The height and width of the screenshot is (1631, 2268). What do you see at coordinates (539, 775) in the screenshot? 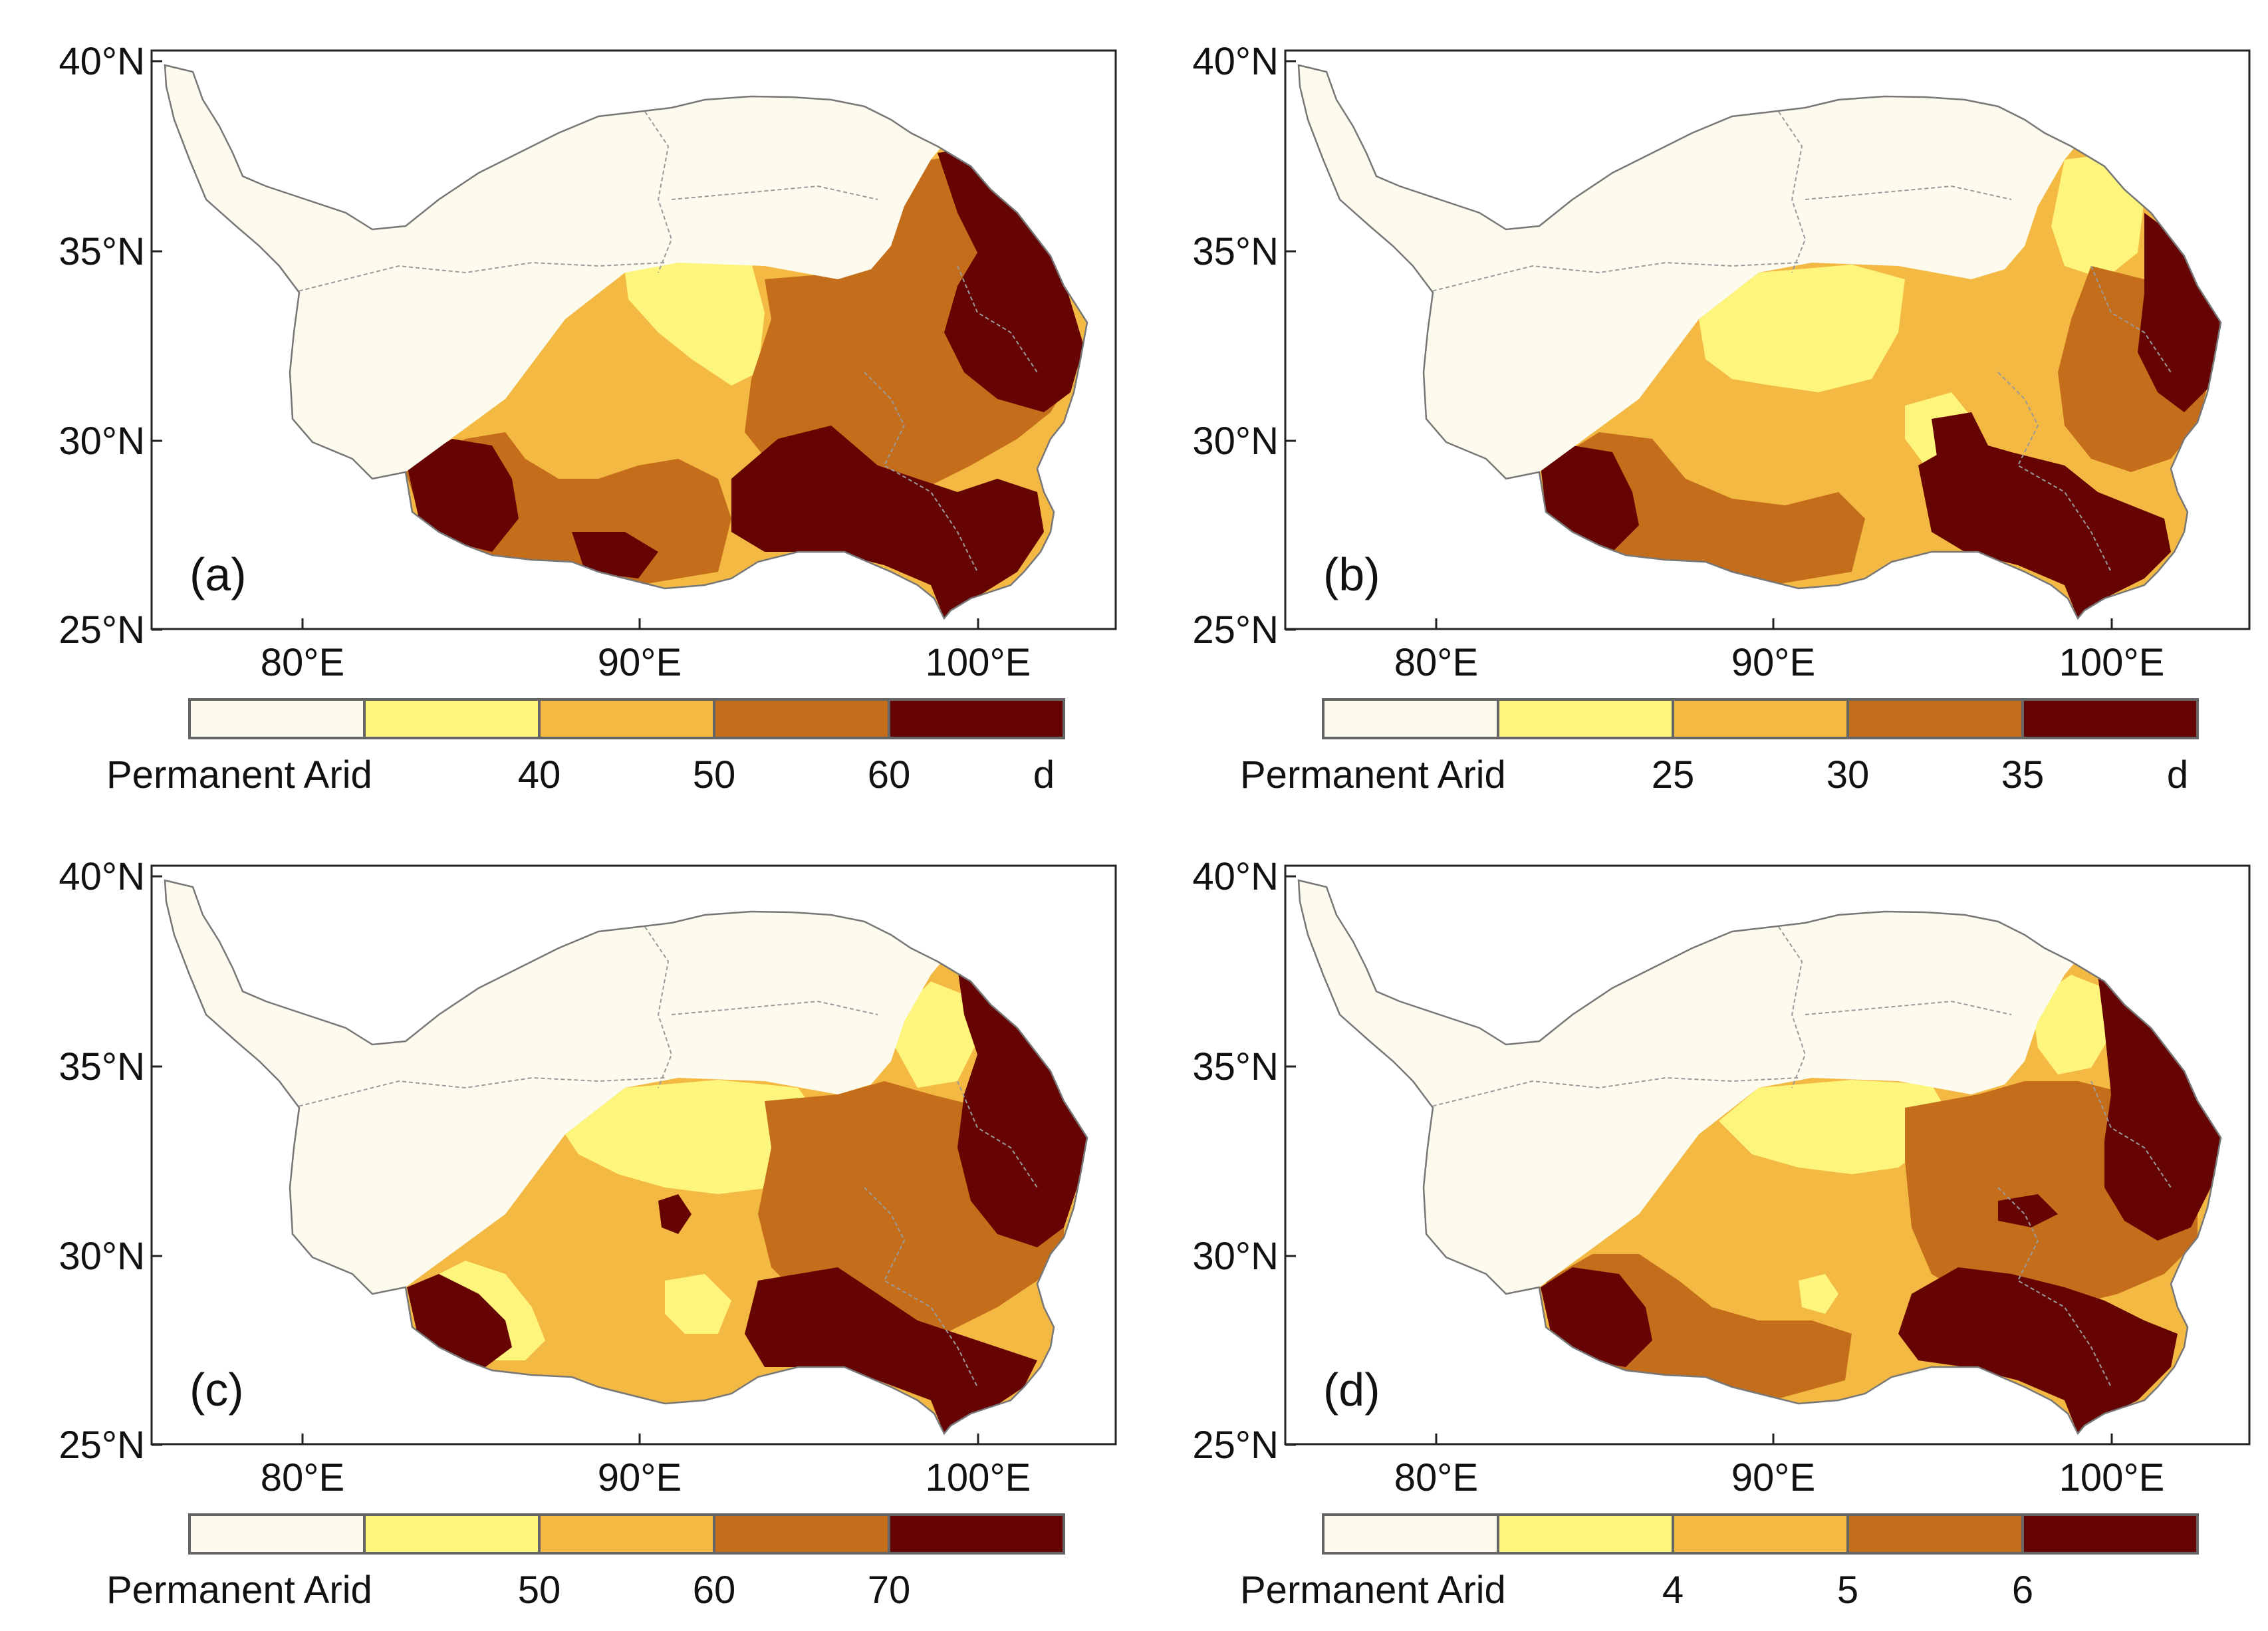
I see `legend-threshold-label: 40` at bounding box center [539, 775].